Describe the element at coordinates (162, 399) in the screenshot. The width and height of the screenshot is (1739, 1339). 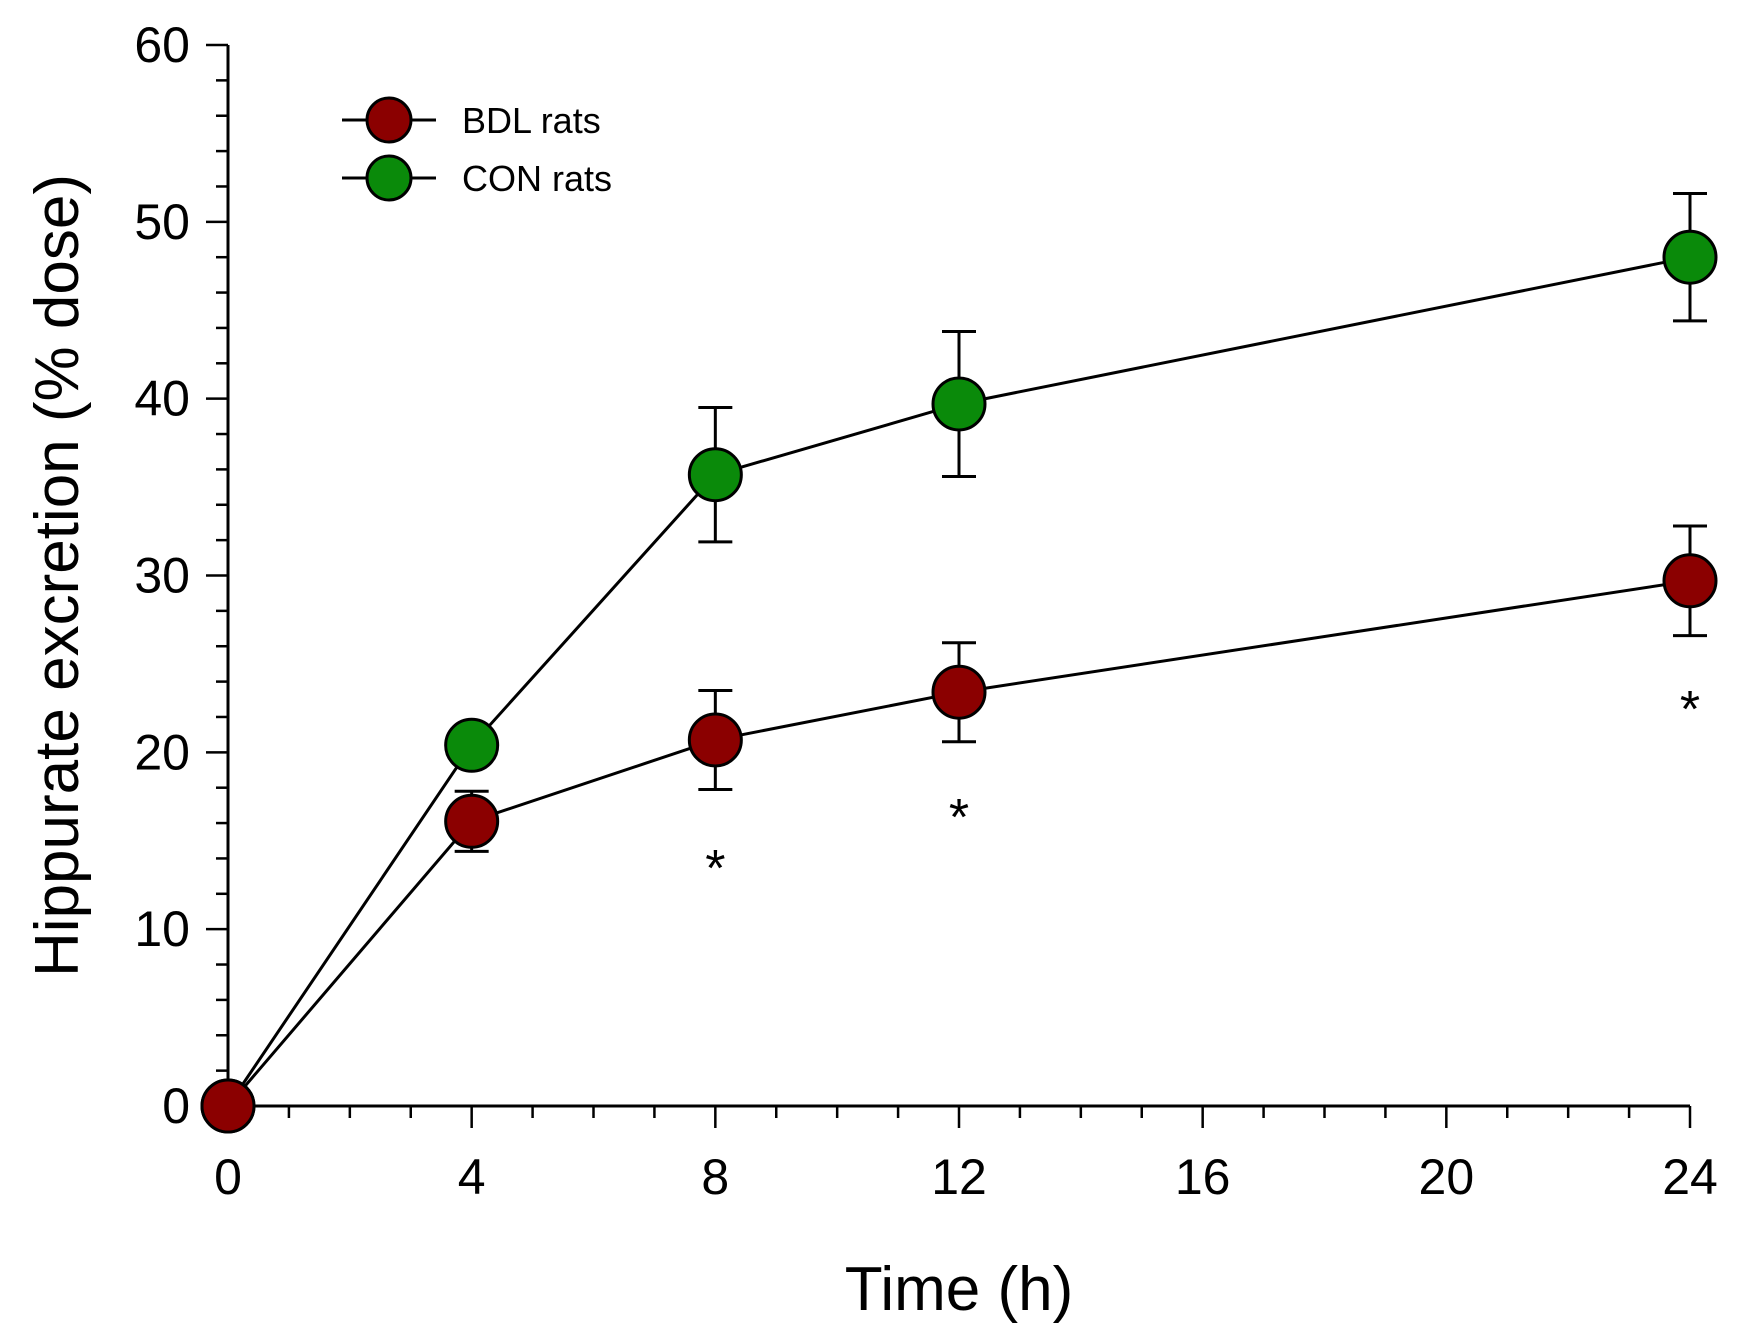
I see `y-tick-label: 40` at that location.